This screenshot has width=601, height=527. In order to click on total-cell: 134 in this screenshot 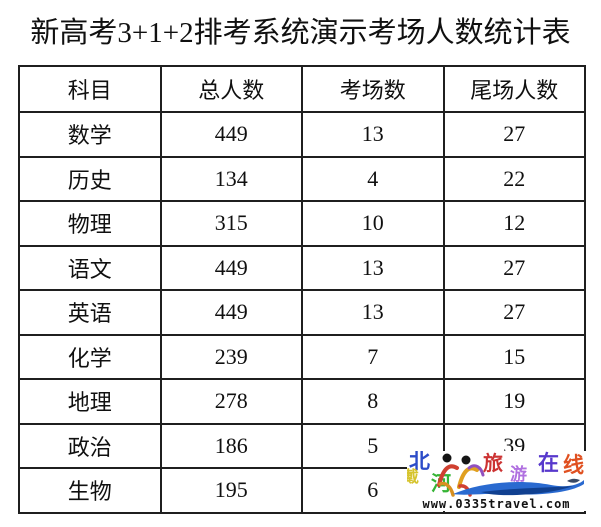, I will do `click(231, 178)`.